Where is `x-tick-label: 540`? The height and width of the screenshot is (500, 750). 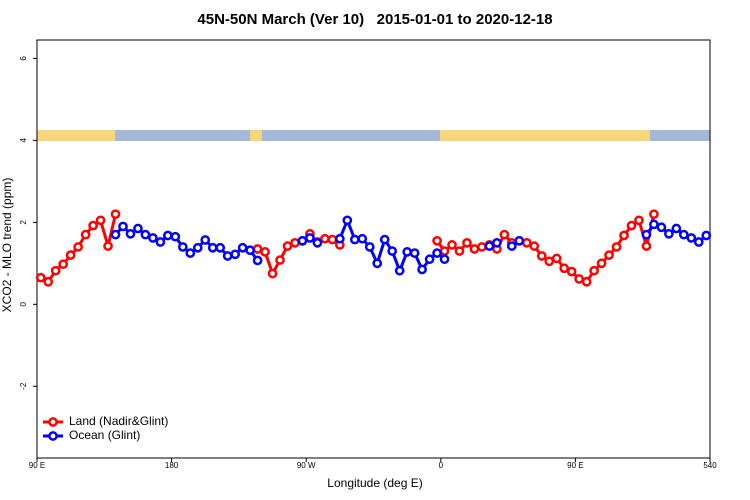
x-tick-label: 540 is located at coordinates (710, 465).